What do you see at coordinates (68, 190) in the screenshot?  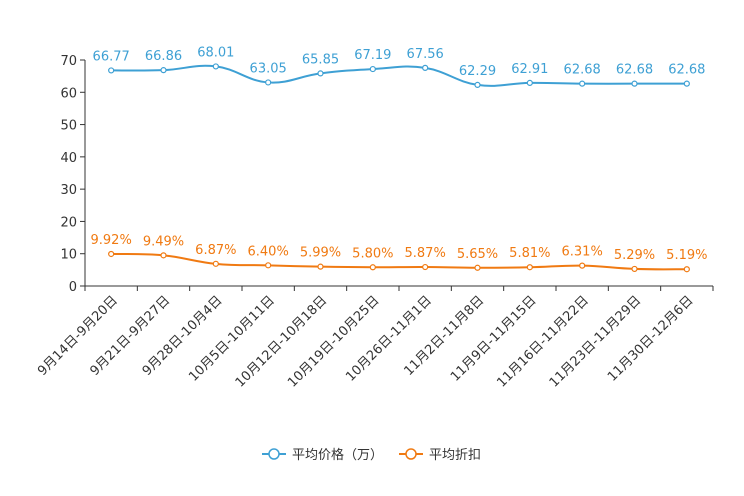 I see `y-tick-label: 30` at bounding box center [68, 190].